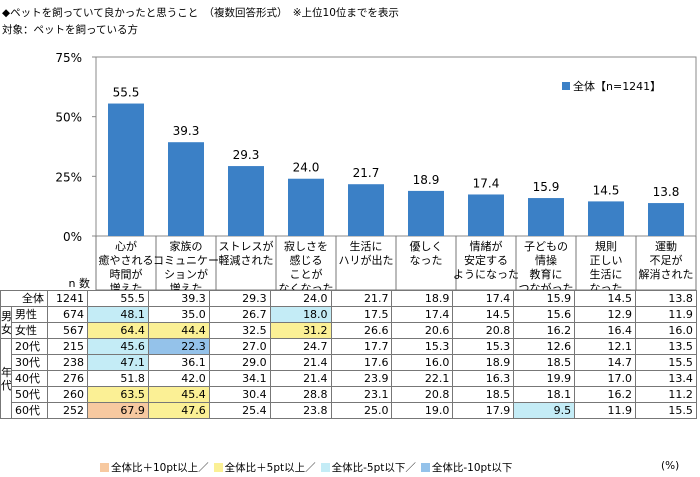 This screenshot has width=700, height=477. I want to click on row-n: 567, so click(67, 330).